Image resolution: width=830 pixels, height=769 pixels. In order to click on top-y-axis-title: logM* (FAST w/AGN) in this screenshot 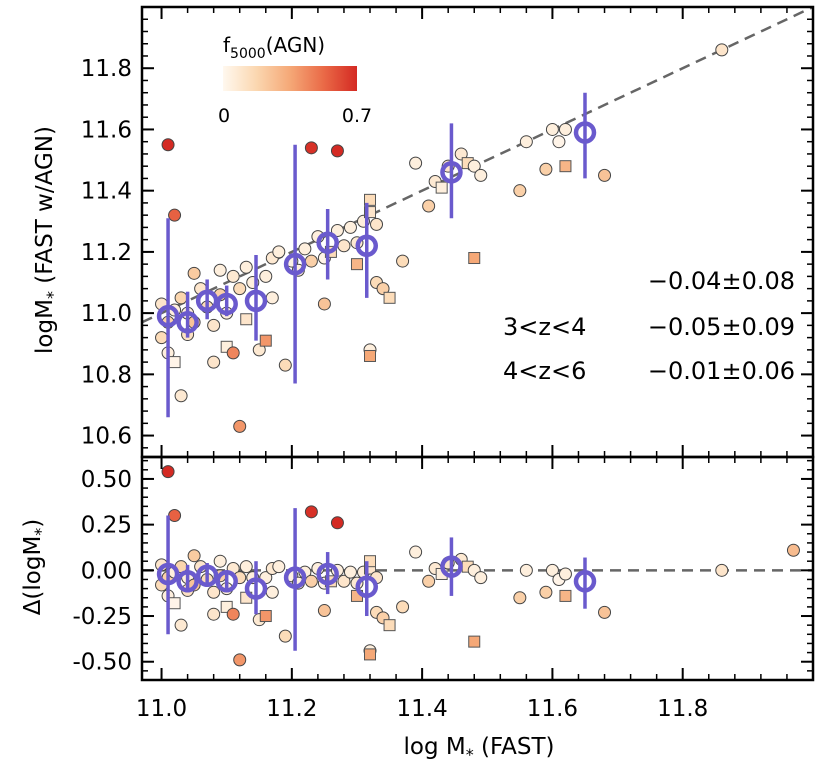, I will do `click(47, 240)`.